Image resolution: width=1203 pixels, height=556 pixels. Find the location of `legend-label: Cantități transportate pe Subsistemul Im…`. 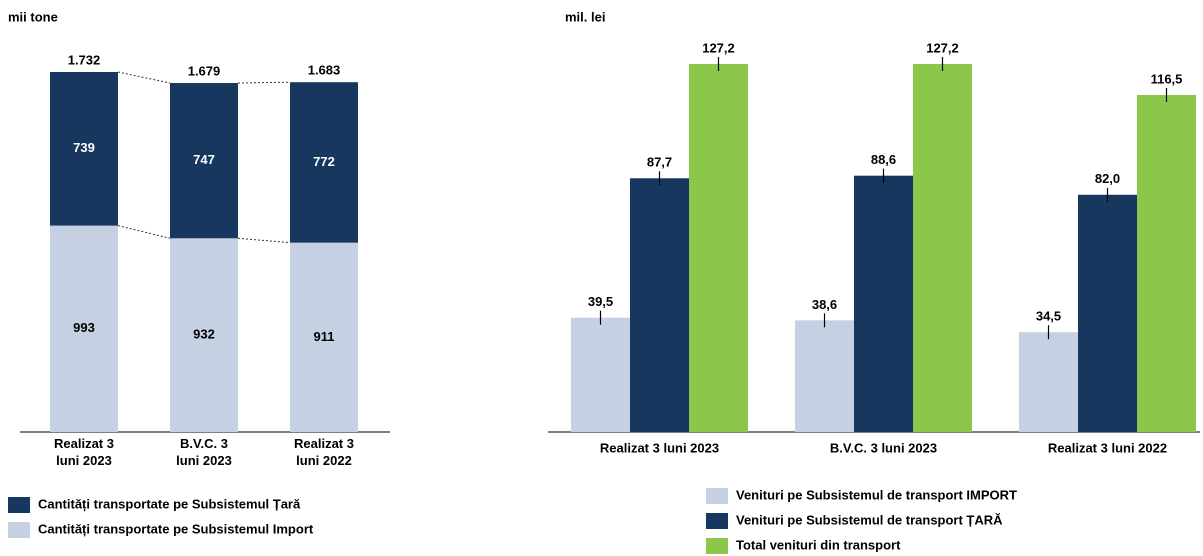

legend-label: Cantități transportate pe Subsistemul Im… is located at coordinates (176, 528).